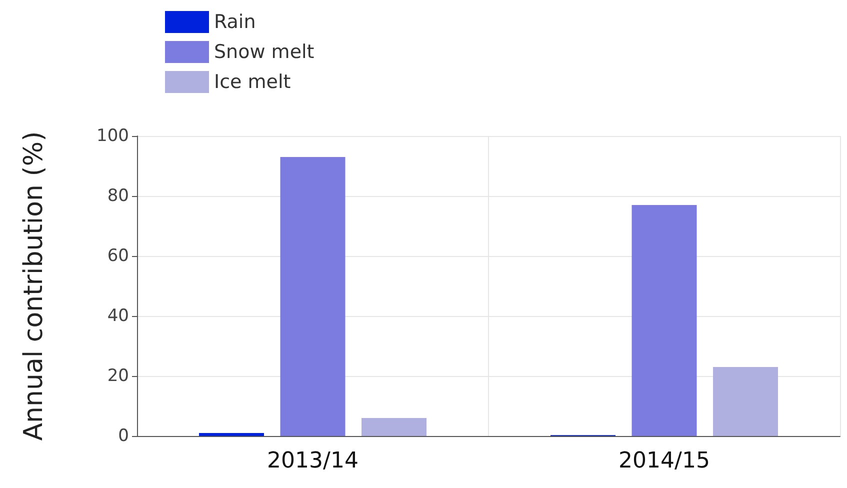 The width and height of the screenshot is (847, 488). I want to click on y-tick-label: 20, so click(118, 376).